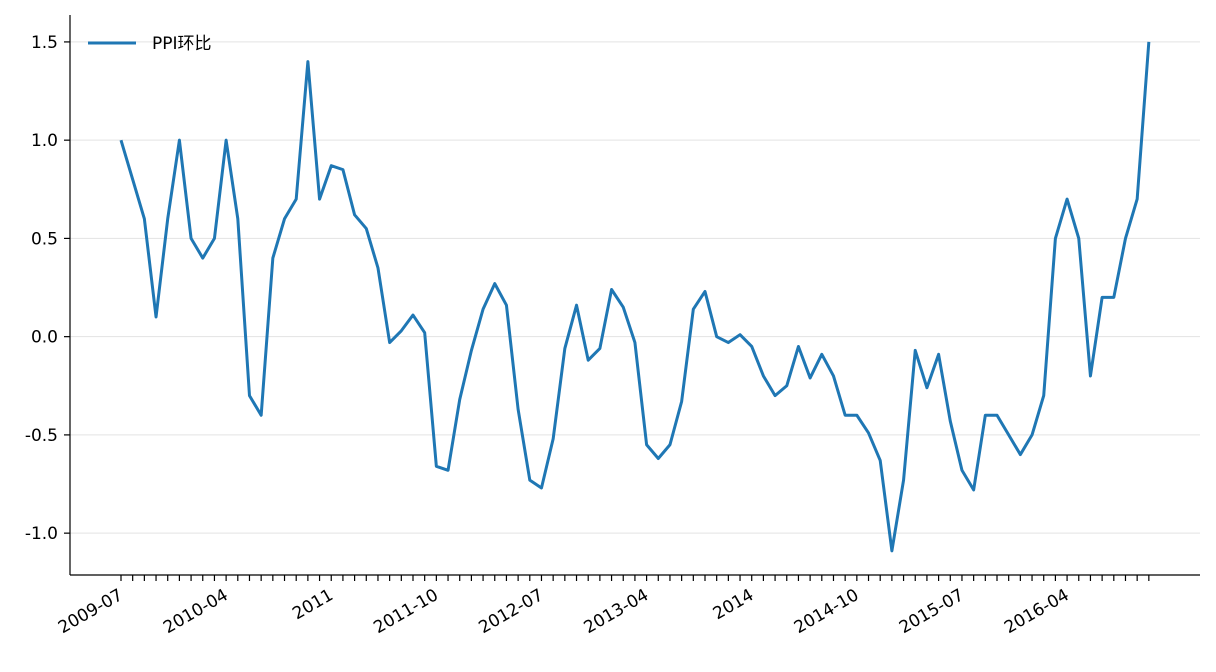  I want to click on y-tick-label: 1.0, so click(44, 141).